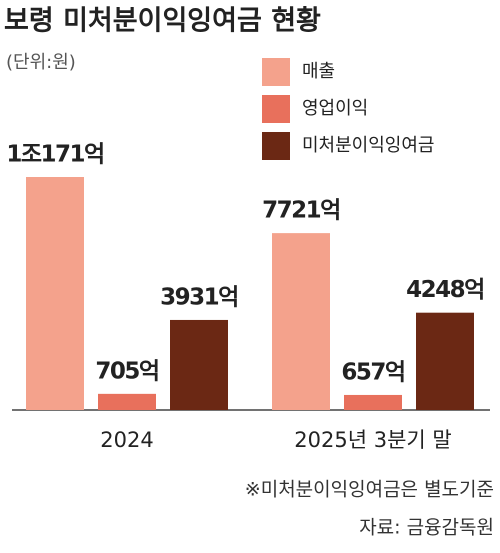 The width and height of the screenshot is (500, 553). I want to click on value-label: 4248억, so click(445, 290).